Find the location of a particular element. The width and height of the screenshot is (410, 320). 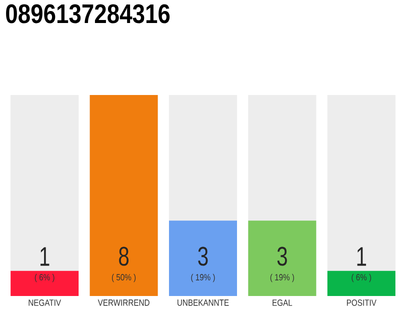

x-tick-label: UNBEKANNTE is located at coordinates (203, 303).